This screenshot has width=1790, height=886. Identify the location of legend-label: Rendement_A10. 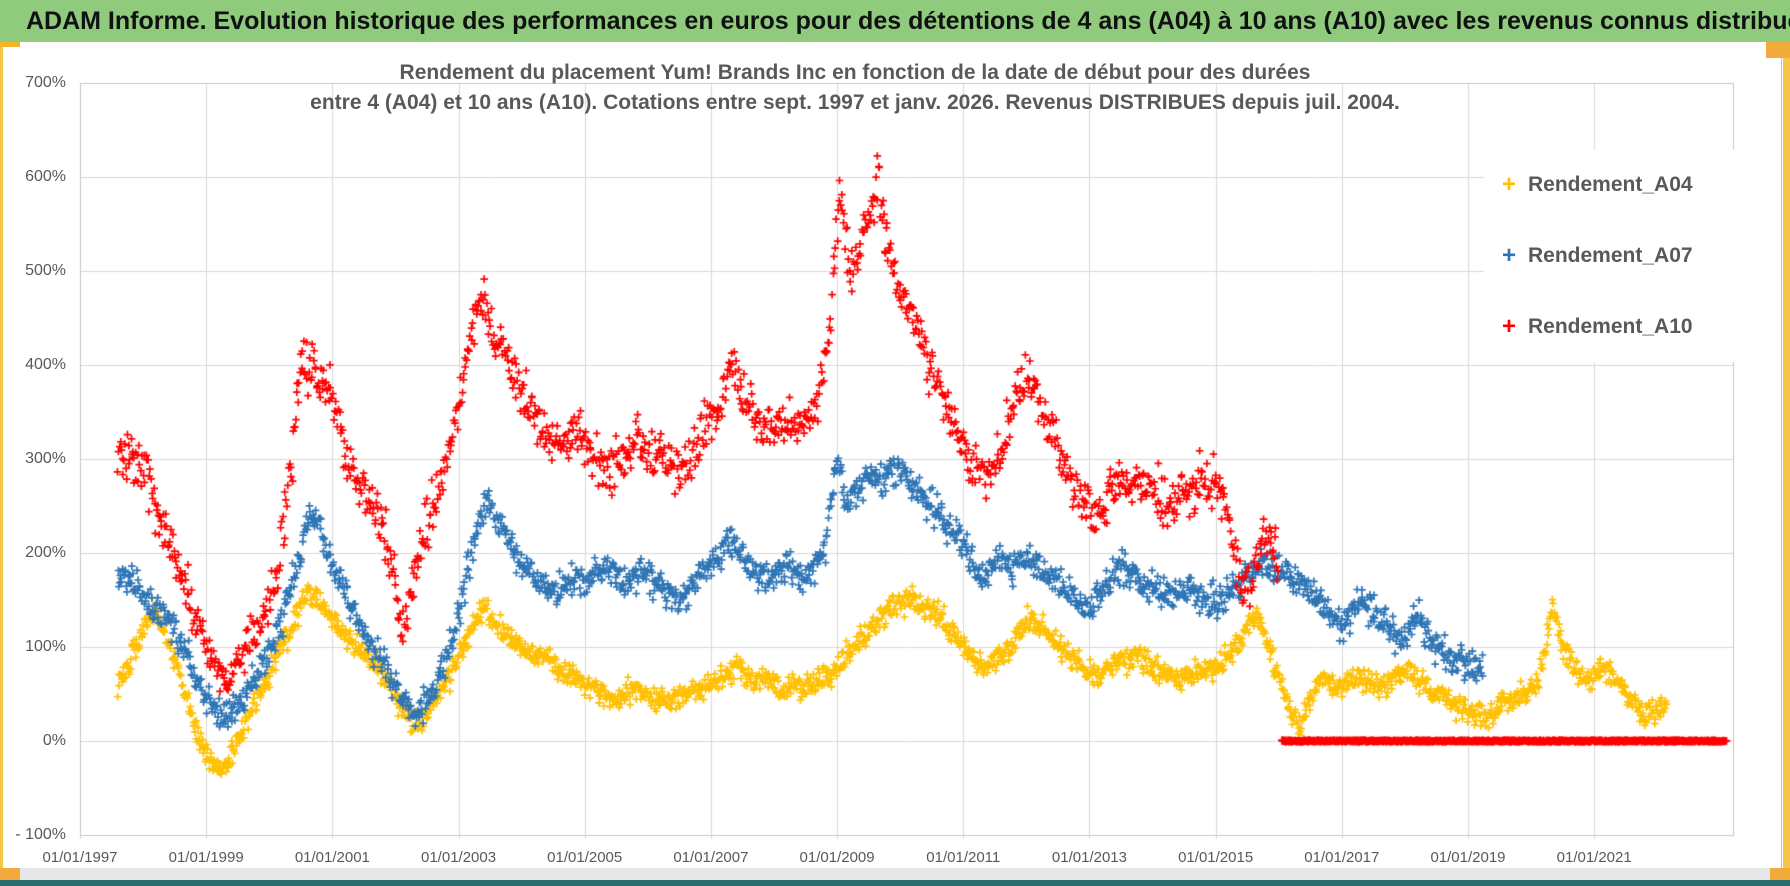
(1610, 326).